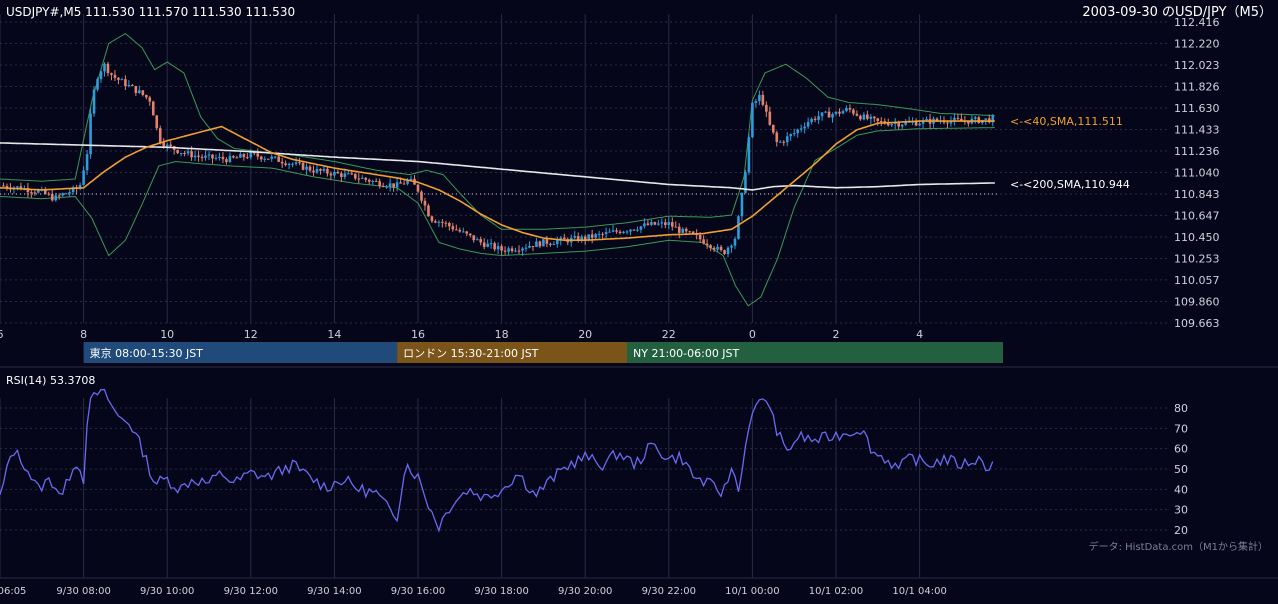 The height and width of the screenshot is (604, 1278). Describe the element at coordinates (1197, 151) in the screenshot. I see `price-tick-label: 111.236` at that location.